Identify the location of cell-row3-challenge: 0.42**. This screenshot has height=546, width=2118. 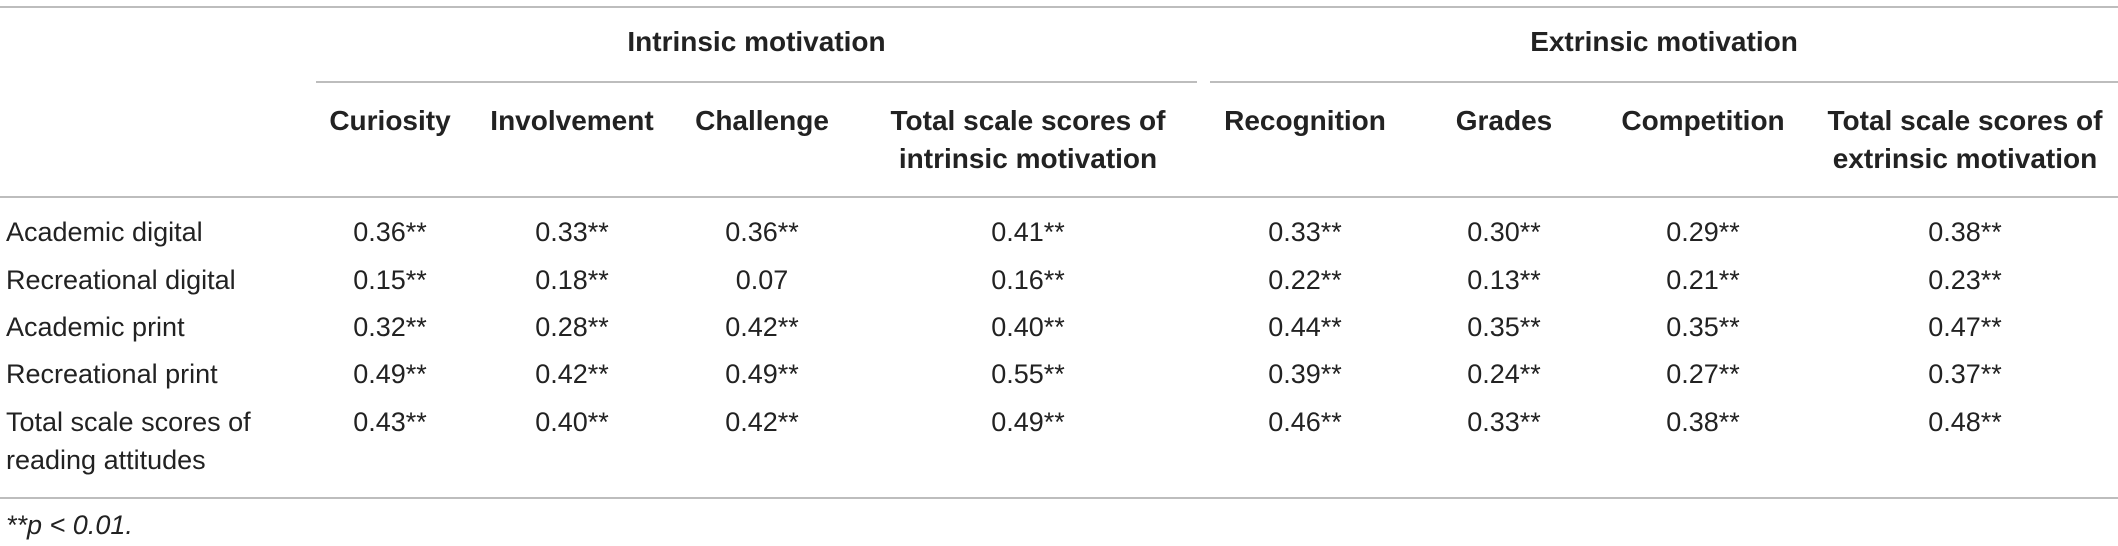
(762, 327).